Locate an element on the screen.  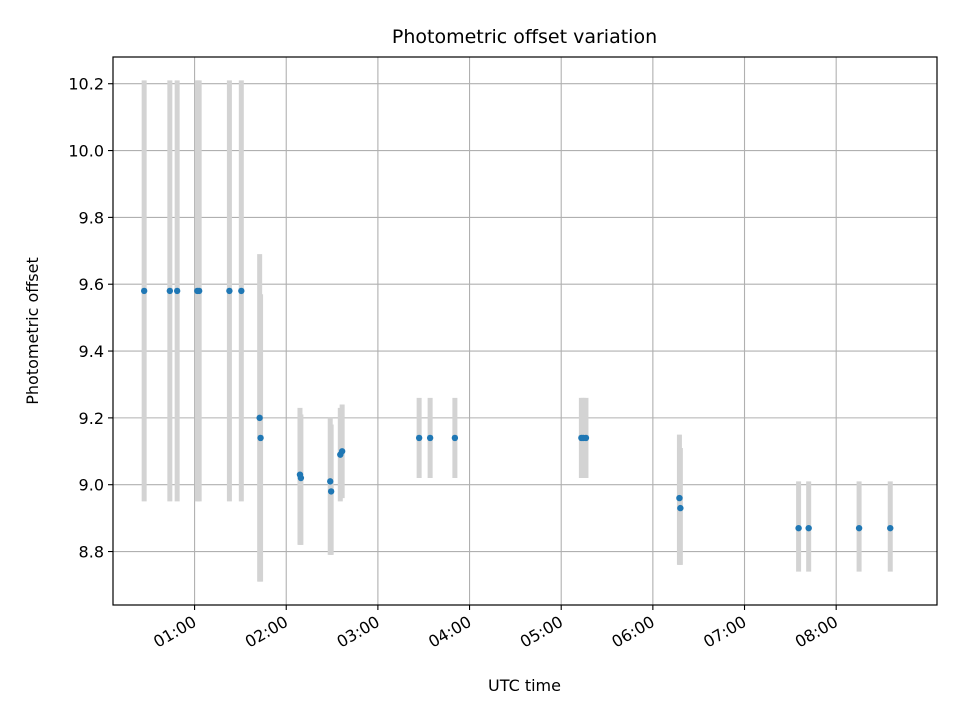
y-tick-label: 8.8 is located at coordinates (91, 552).